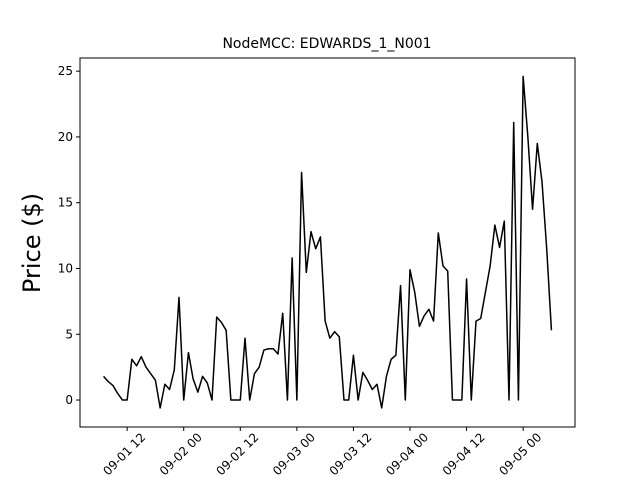 Image resolution: width=640 pixels, height=480 pixels. What do you see at coordinates (326, 44) in the screenshot?
I see `chart-title: NodeMCC: EDWARDS_1_N001` at bounding box center [326, 44].